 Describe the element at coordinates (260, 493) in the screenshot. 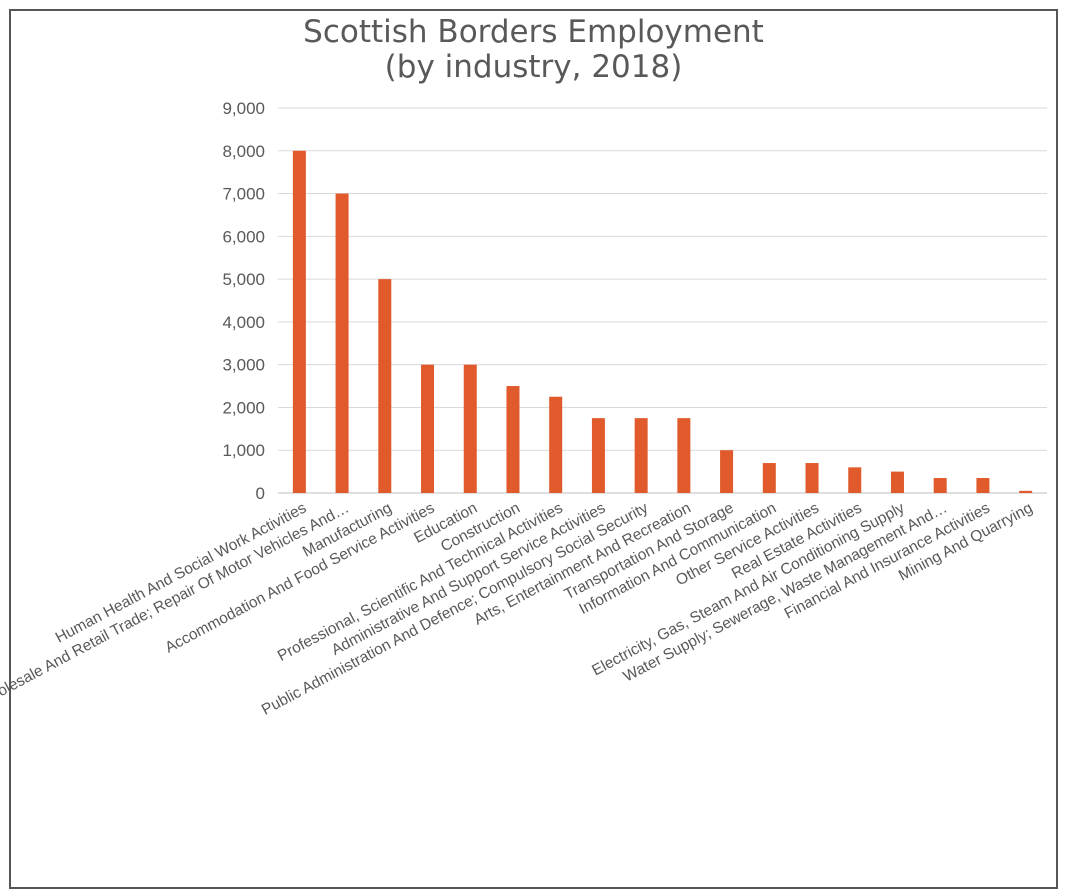

I see `y-tick-label: 0` at that location.